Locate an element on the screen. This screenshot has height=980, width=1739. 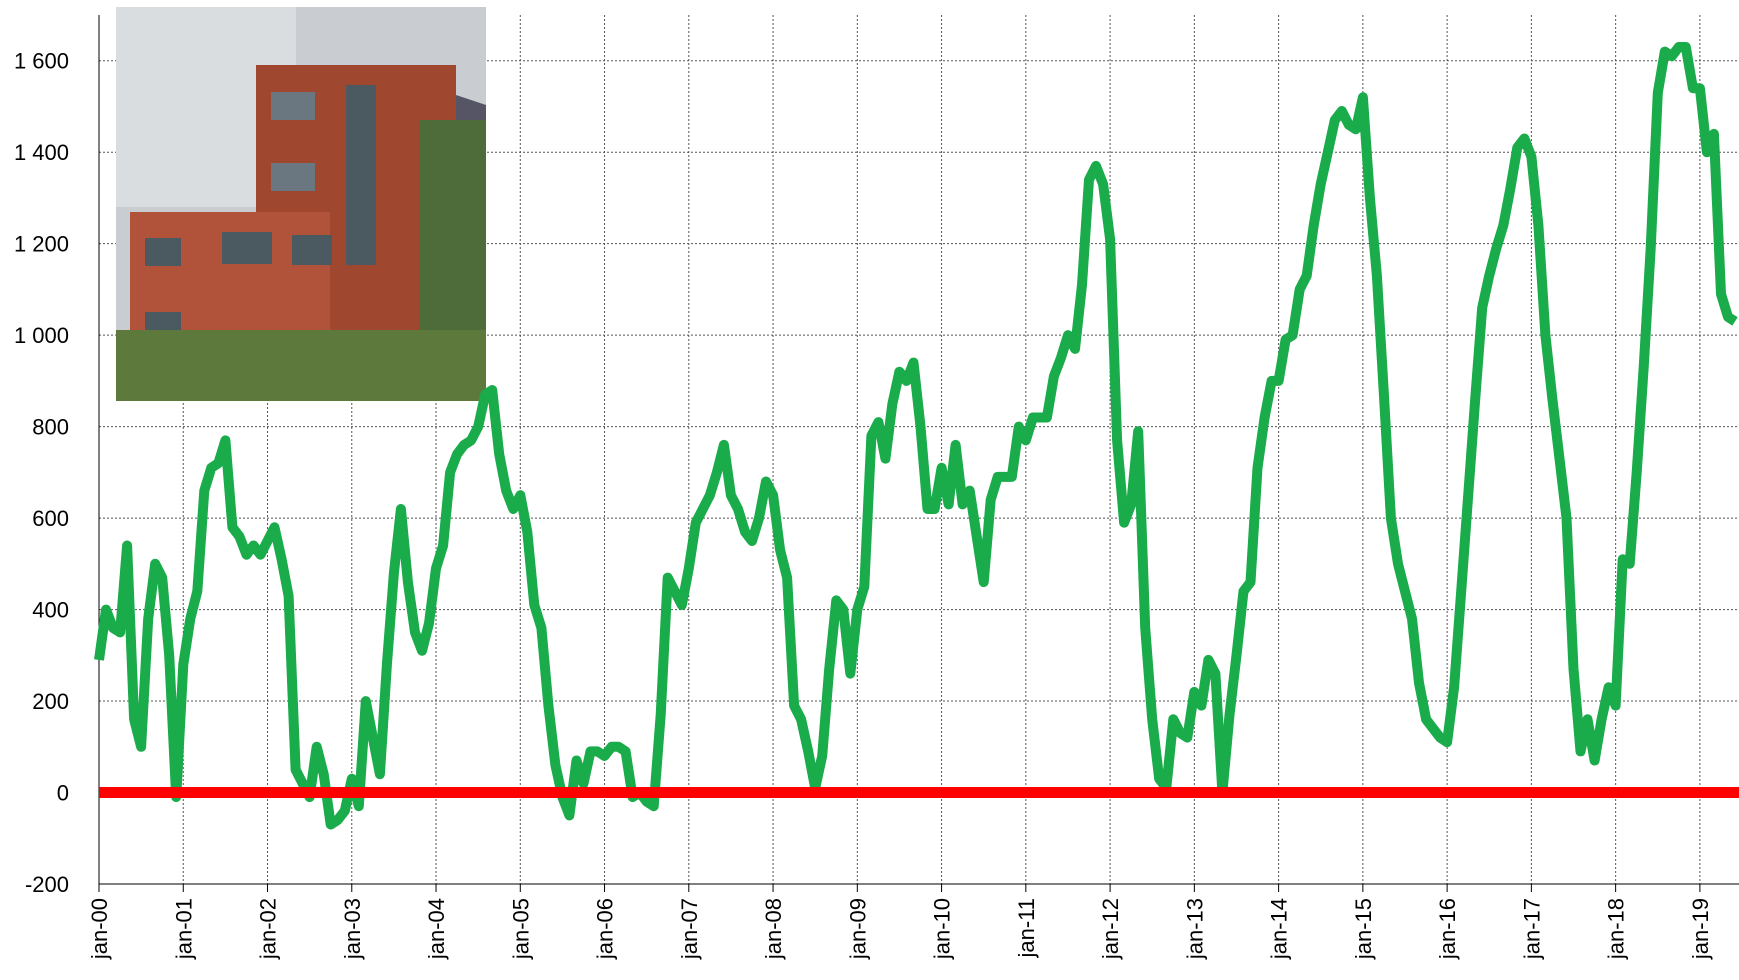
y-tick-label: 1 200 is located at coordinates (41, 244).